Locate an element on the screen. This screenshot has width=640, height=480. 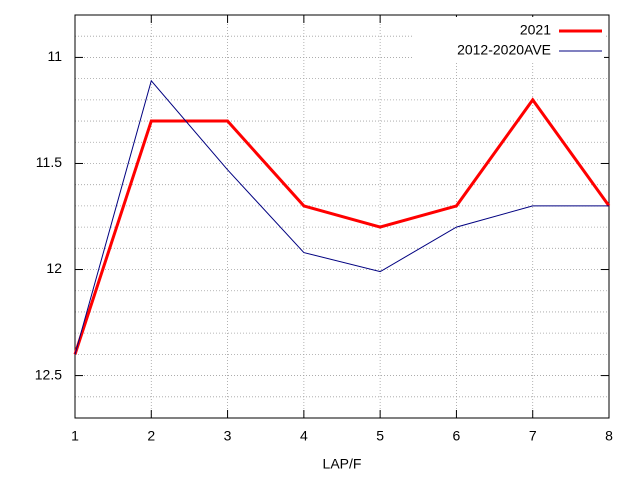
x-tick-label: 1 is located at coordinates (75, 436).